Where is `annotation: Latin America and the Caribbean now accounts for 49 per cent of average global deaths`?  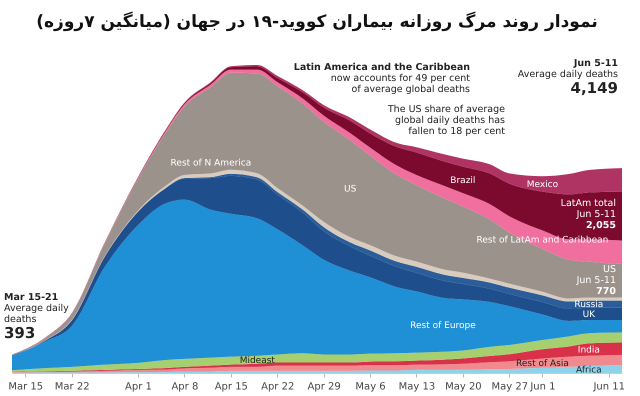
annotation: Latin America and the Caribbean now accounts for 49 per cent of average global deaths is located at coordinates (382, 78).